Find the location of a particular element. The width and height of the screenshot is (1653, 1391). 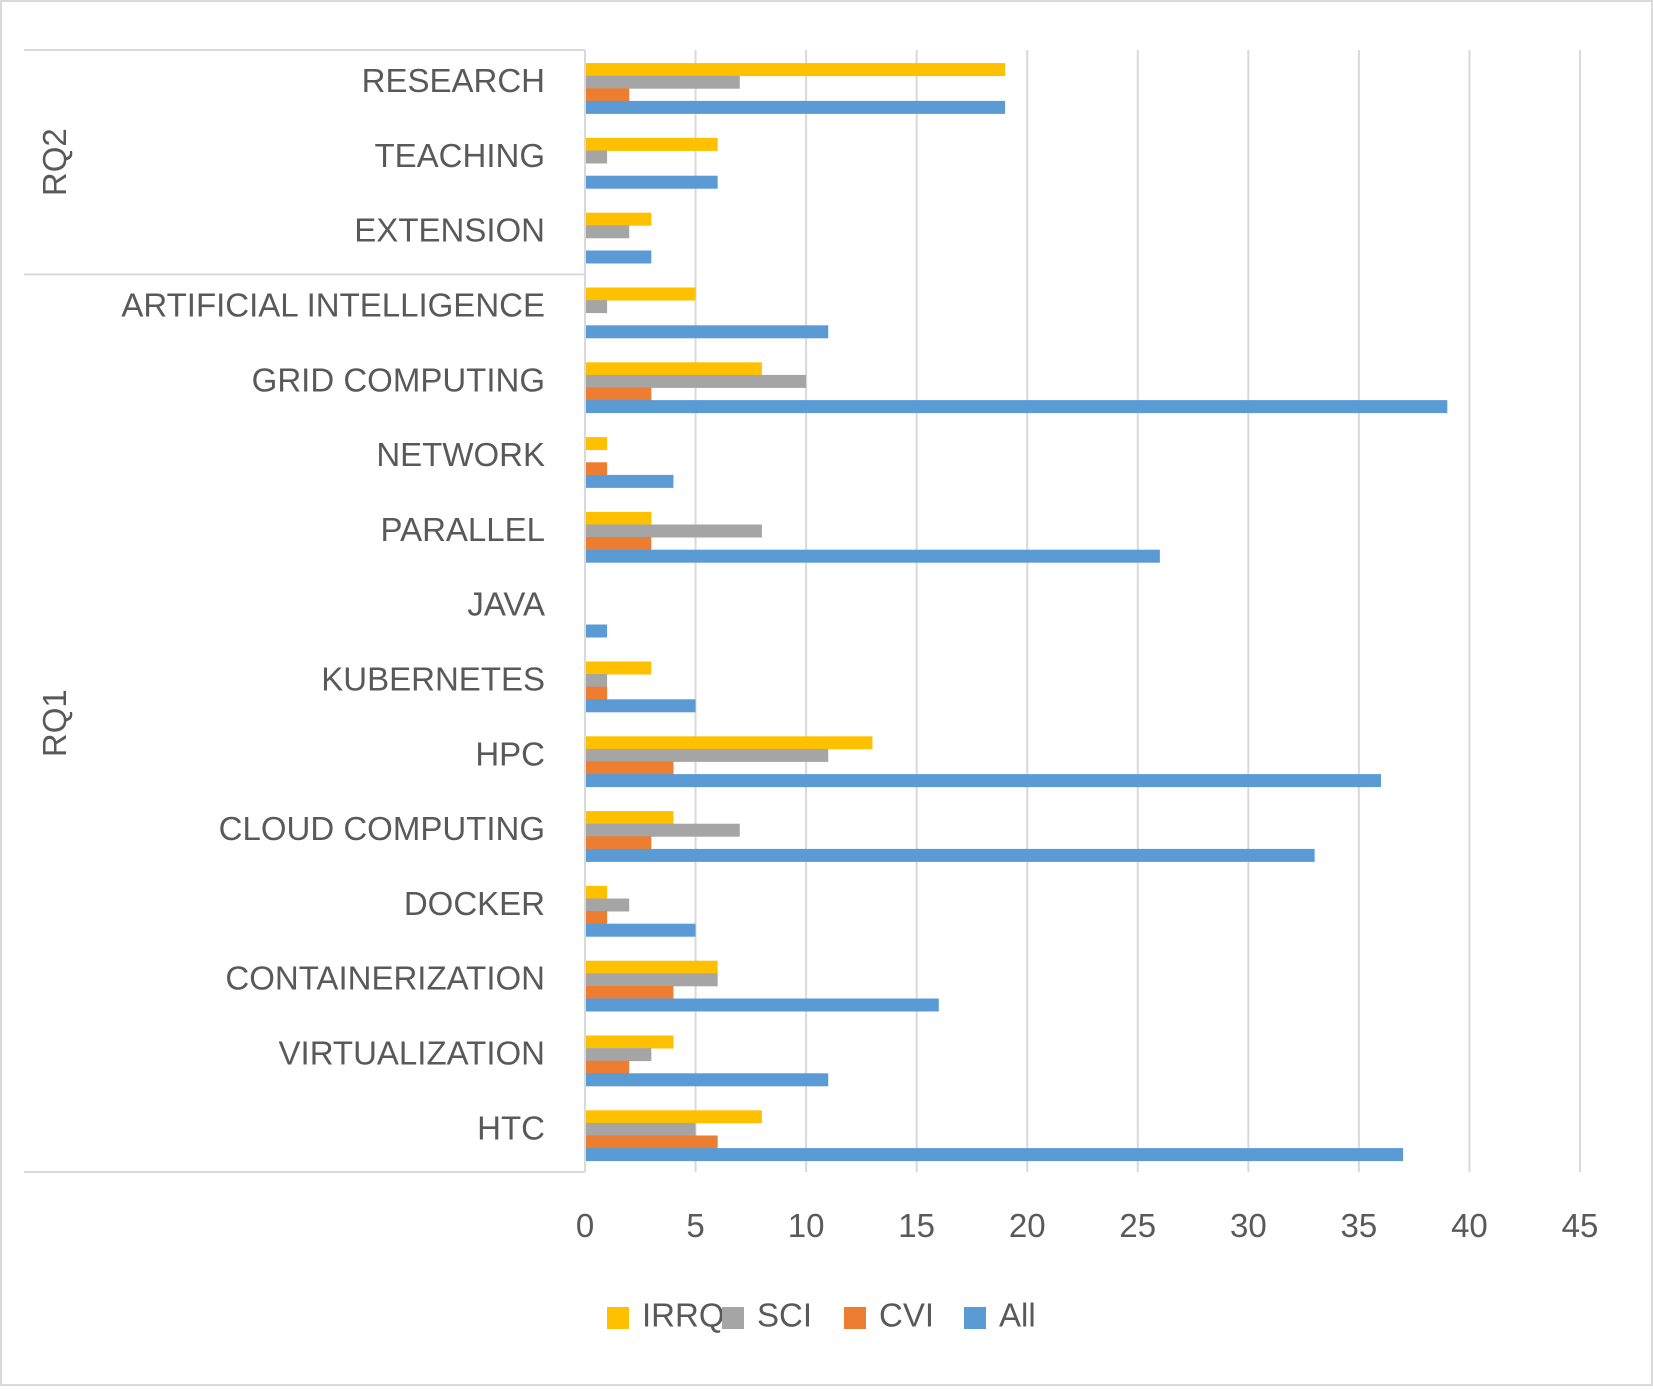

legend-swatch-cvi is located at coordinates (855, 1318).